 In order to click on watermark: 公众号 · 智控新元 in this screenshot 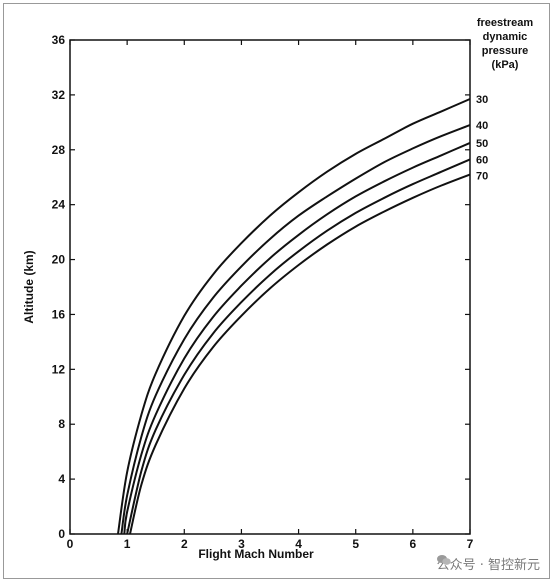, I will do `click(488, 563)`.